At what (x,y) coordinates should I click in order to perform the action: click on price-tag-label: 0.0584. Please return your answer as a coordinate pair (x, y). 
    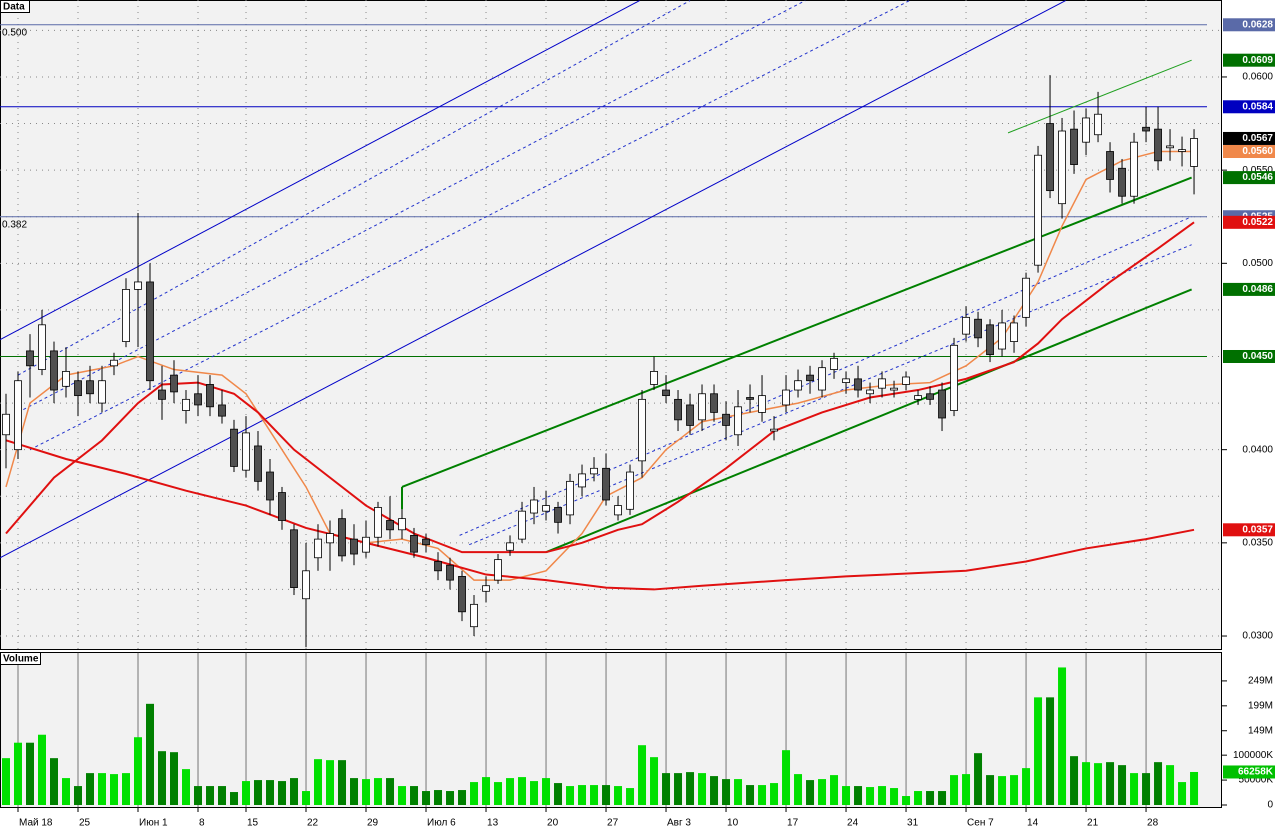
    Looking at the image, I should click on (1257, 106).